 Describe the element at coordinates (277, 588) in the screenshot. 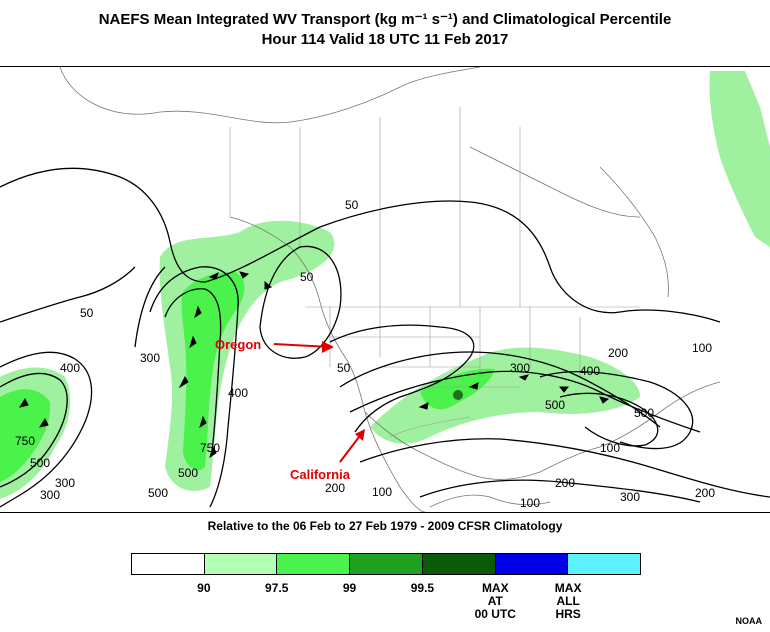

I see `colorbar-tick-label: 97.5` at that location.